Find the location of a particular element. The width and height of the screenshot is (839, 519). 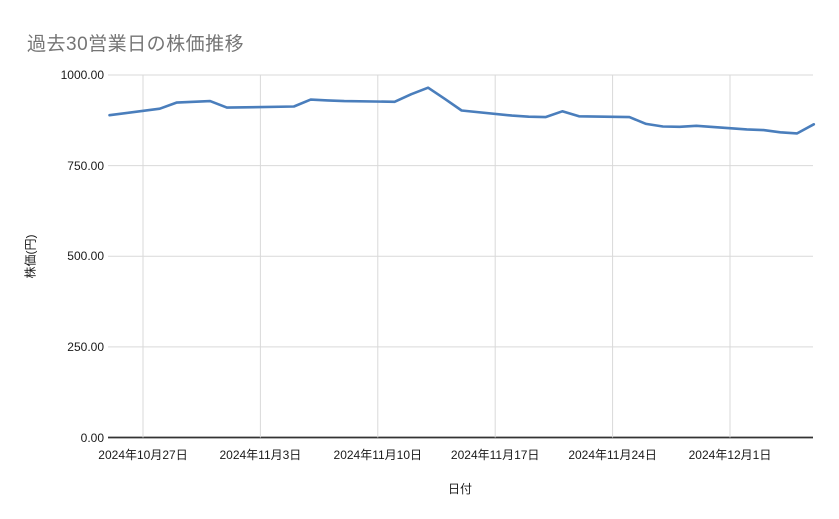

x-tick-label: 2024年10月27日 is located at coordinates (143, 455).